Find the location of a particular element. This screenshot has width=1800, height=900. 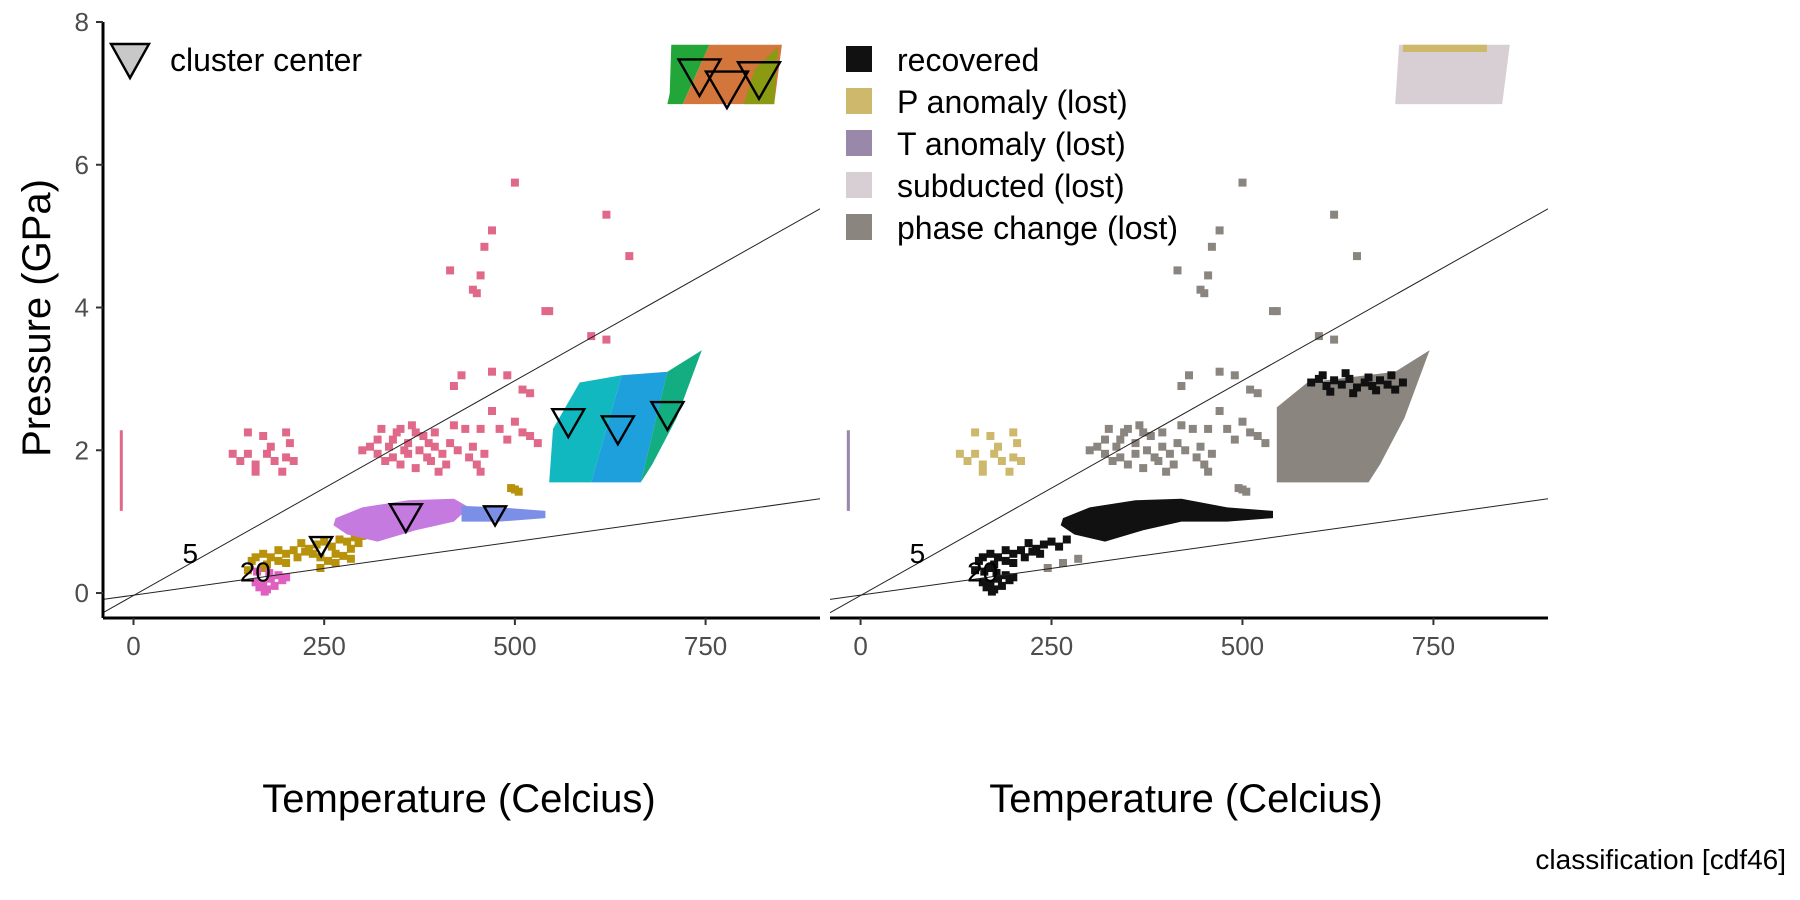

cluster-center-marker is located at coordinates (568, 424).